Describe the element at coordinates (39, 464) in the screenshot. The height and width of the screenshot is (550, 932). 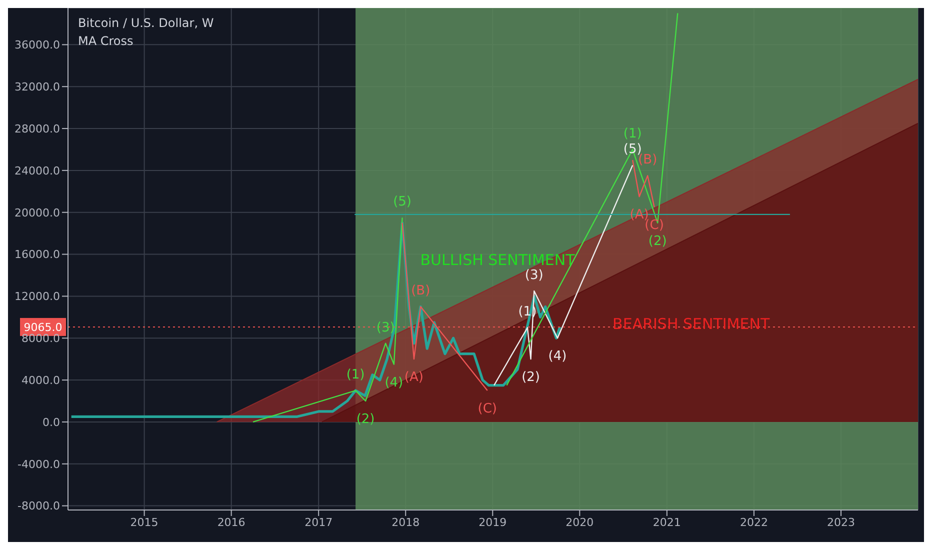
I see `y-tick-label: -4000.0` at that location.